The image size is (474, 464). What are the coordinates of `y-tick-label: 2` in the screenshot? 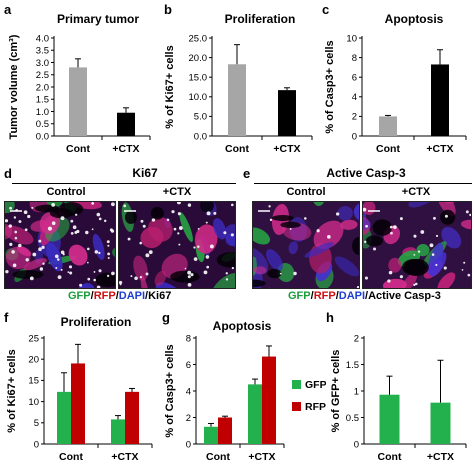 It's located at (356, 338).